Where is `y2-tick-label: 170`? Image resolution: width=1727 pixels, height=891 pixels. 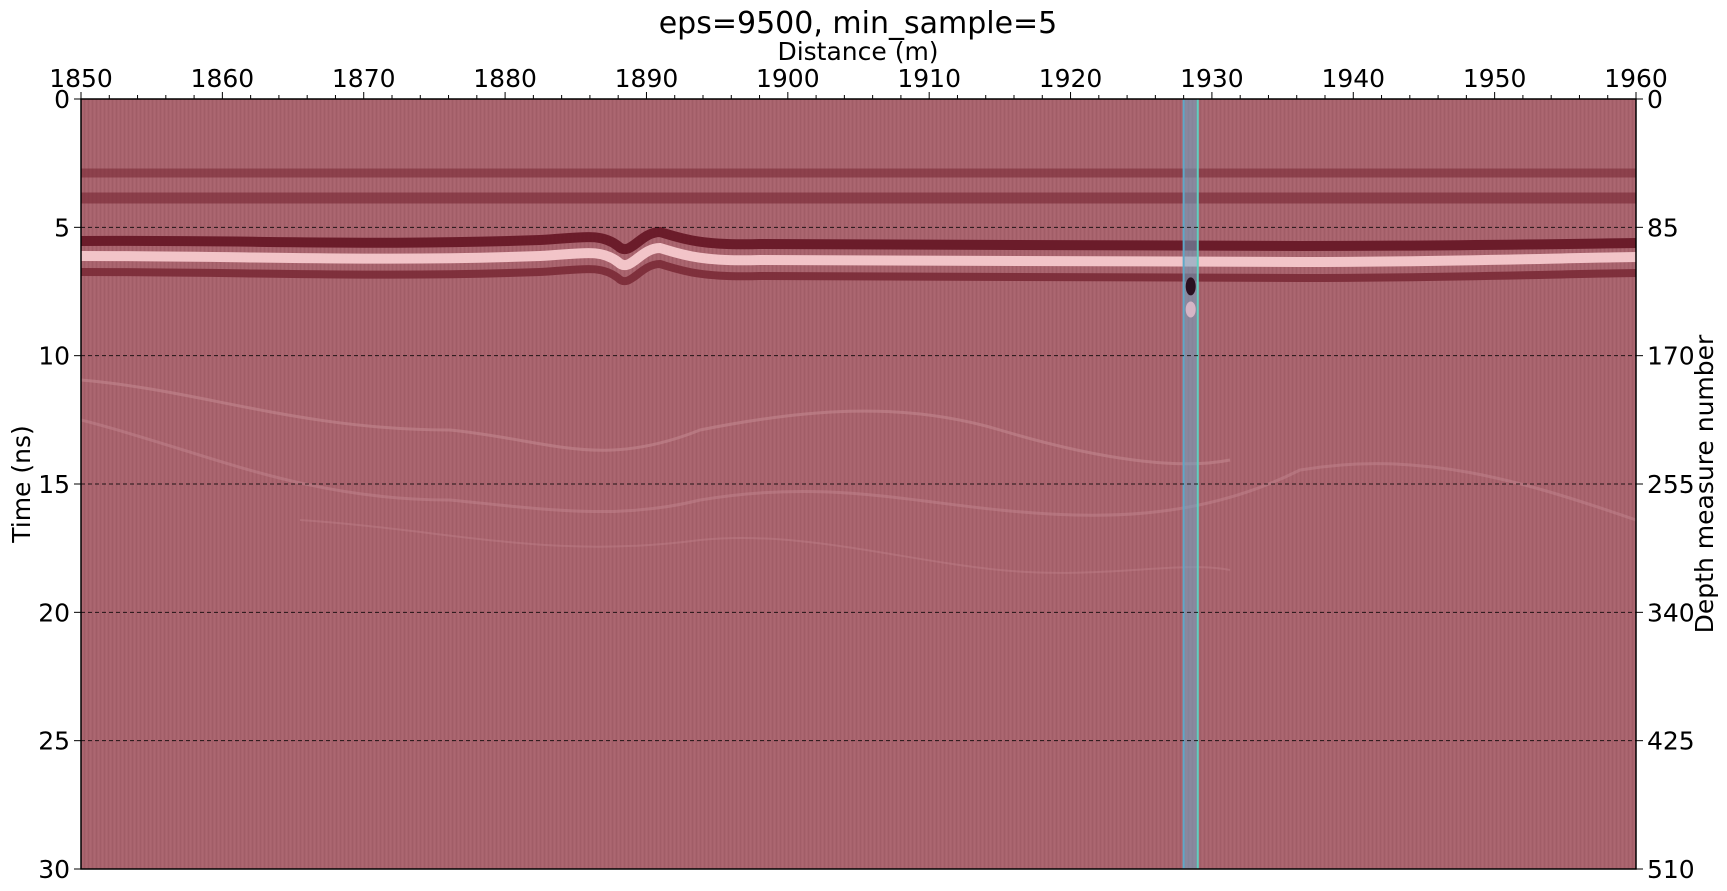 y2-tick-label: 170 is located at coordinates (1671, 356).